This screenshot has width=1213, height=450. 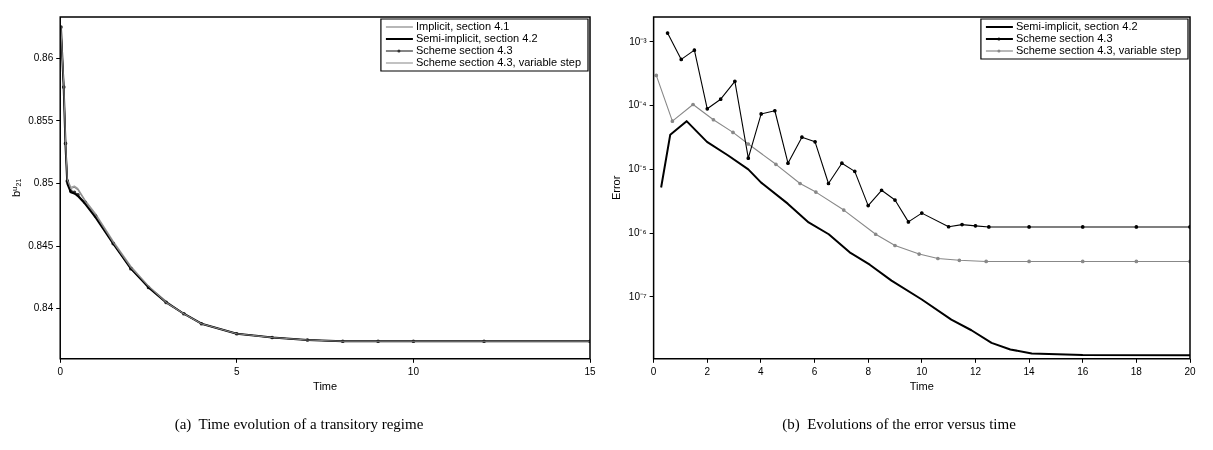 What do you see at coordinates (1136, 371) in the screenshot?
I see `x-tick-label: 18` at bounding box center [1136, 371].